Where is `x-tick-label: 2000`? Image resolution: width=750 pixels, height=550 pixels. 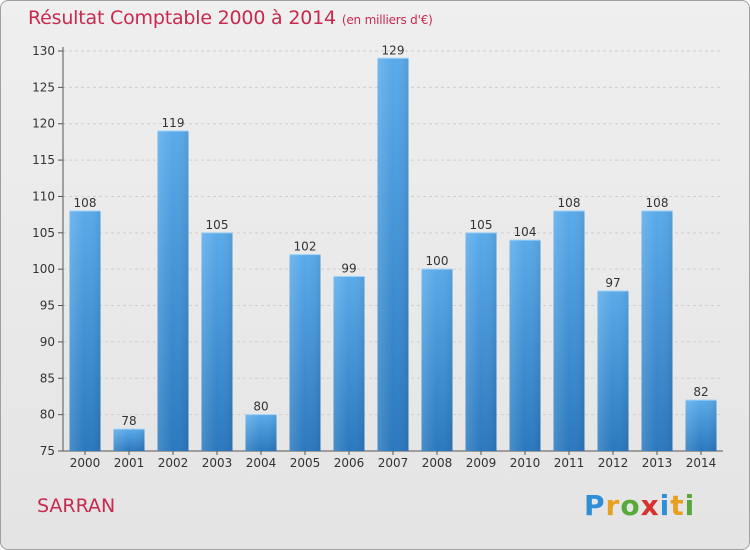 x-tick-label: 2000 is located at coordinates (85, 463).